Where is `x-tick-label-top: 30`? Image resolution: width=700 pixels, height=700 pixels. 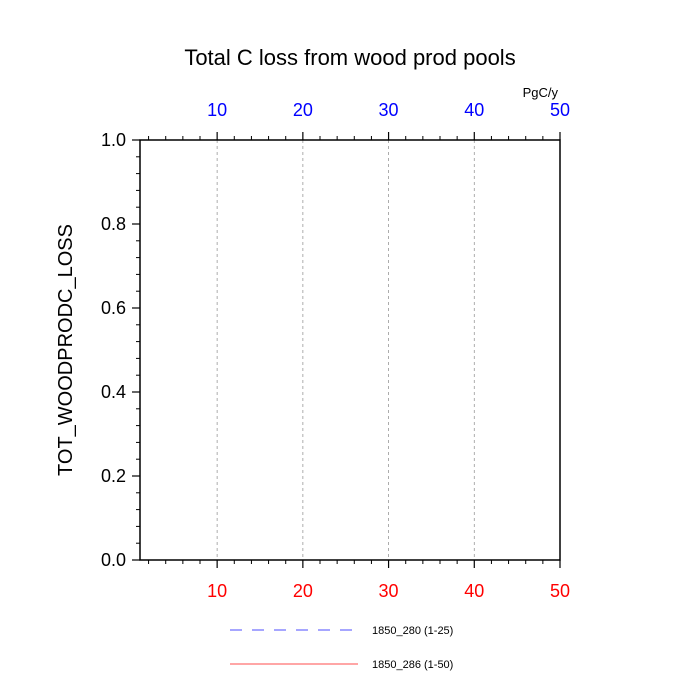 x-tick-label-top: 30 is located at coordinates (389, 110).